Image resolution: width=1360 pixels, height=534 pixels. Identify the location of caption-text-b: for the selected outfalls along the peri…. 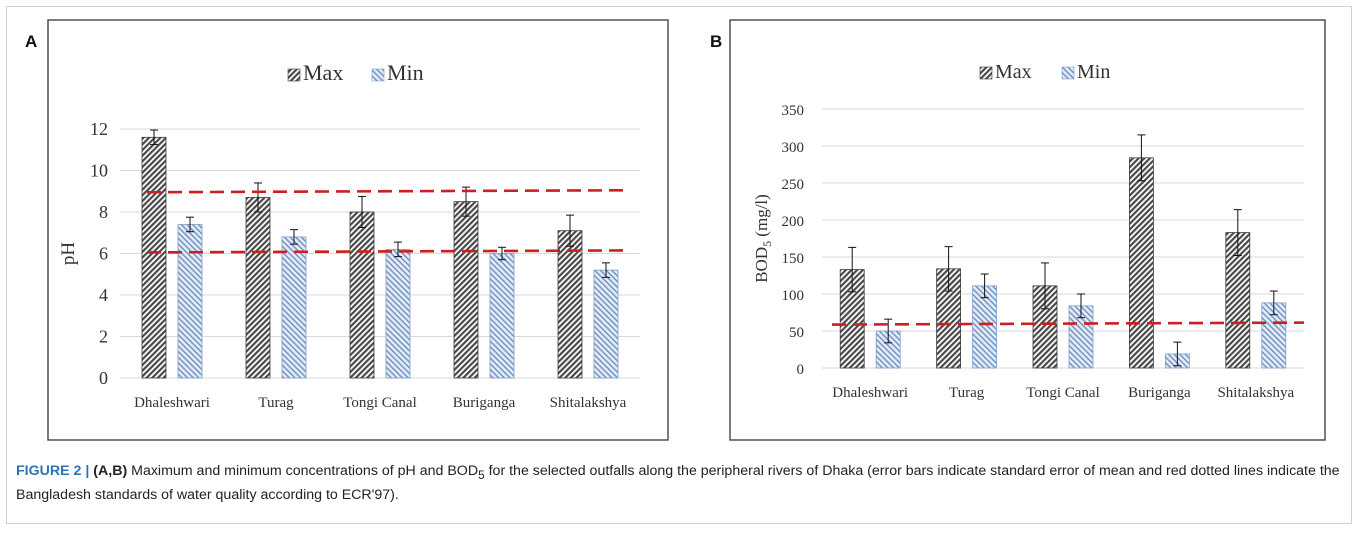
(678, 483).